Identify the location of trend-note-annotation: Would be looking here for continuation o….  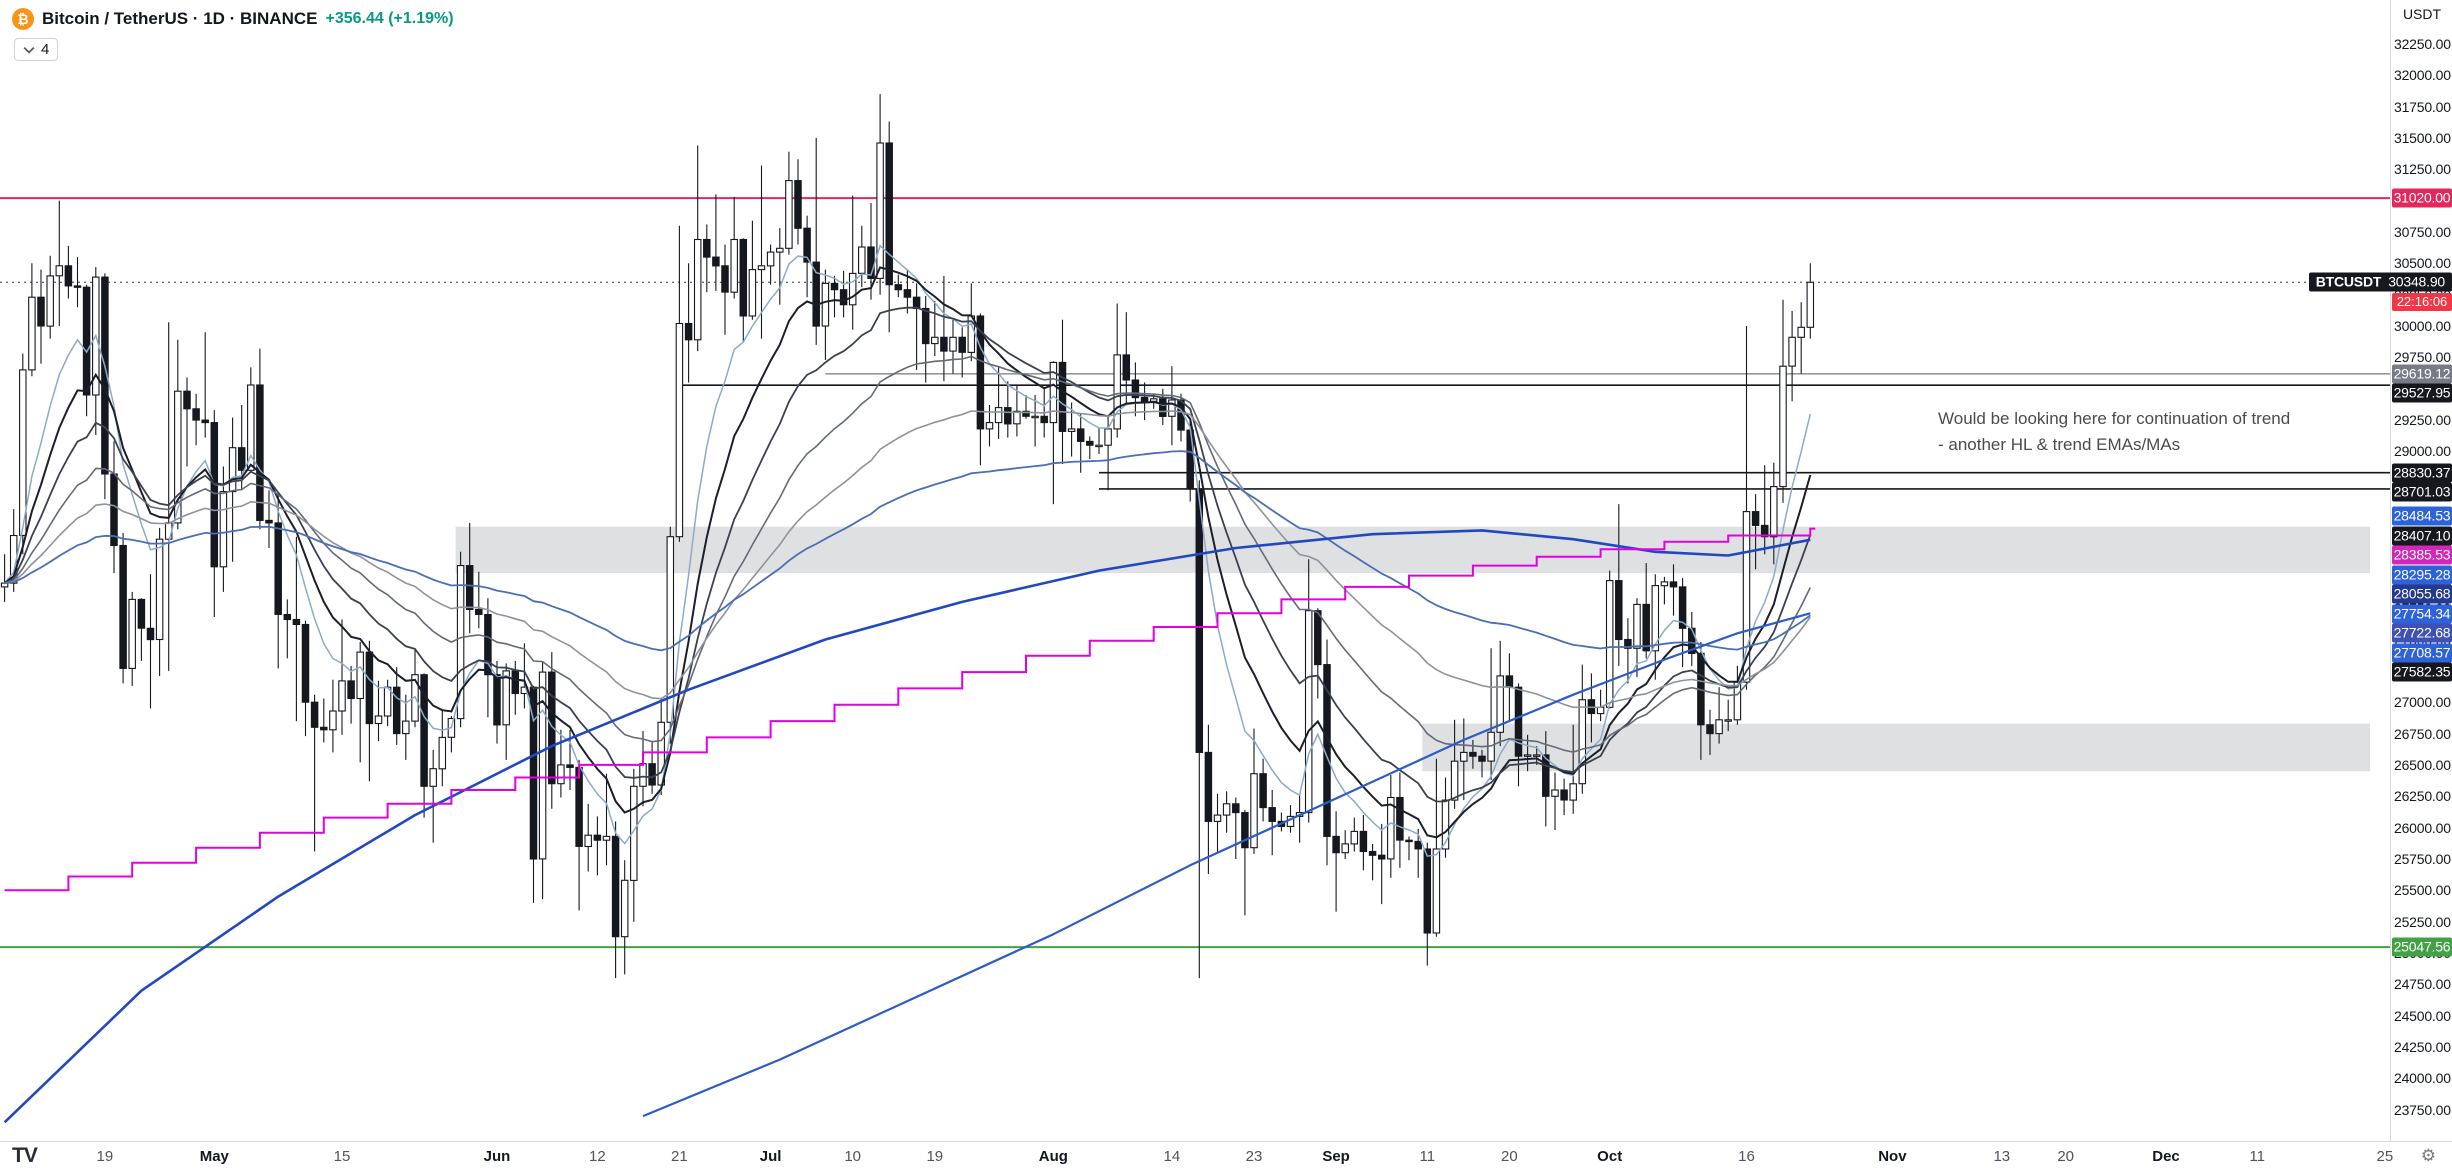
(2114, 432).